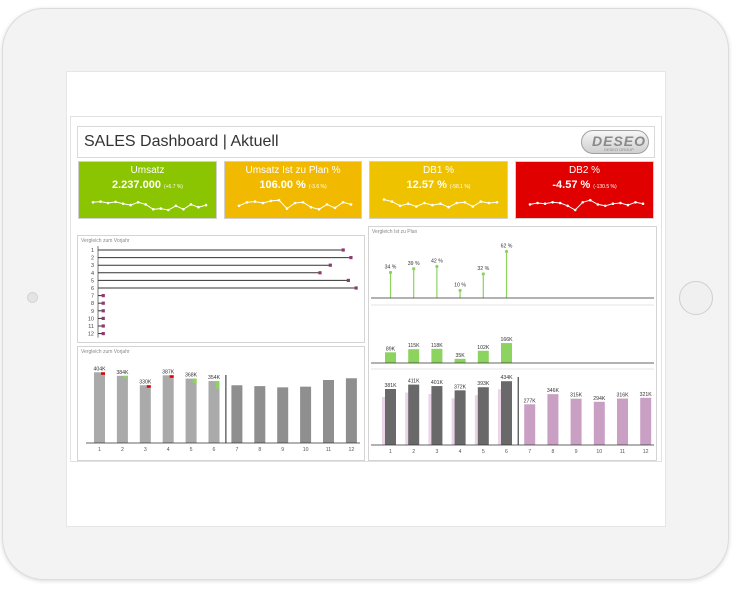 This screenshot has width=733, height=589. I want to click on data-label: 32 %, so click(483, 269).